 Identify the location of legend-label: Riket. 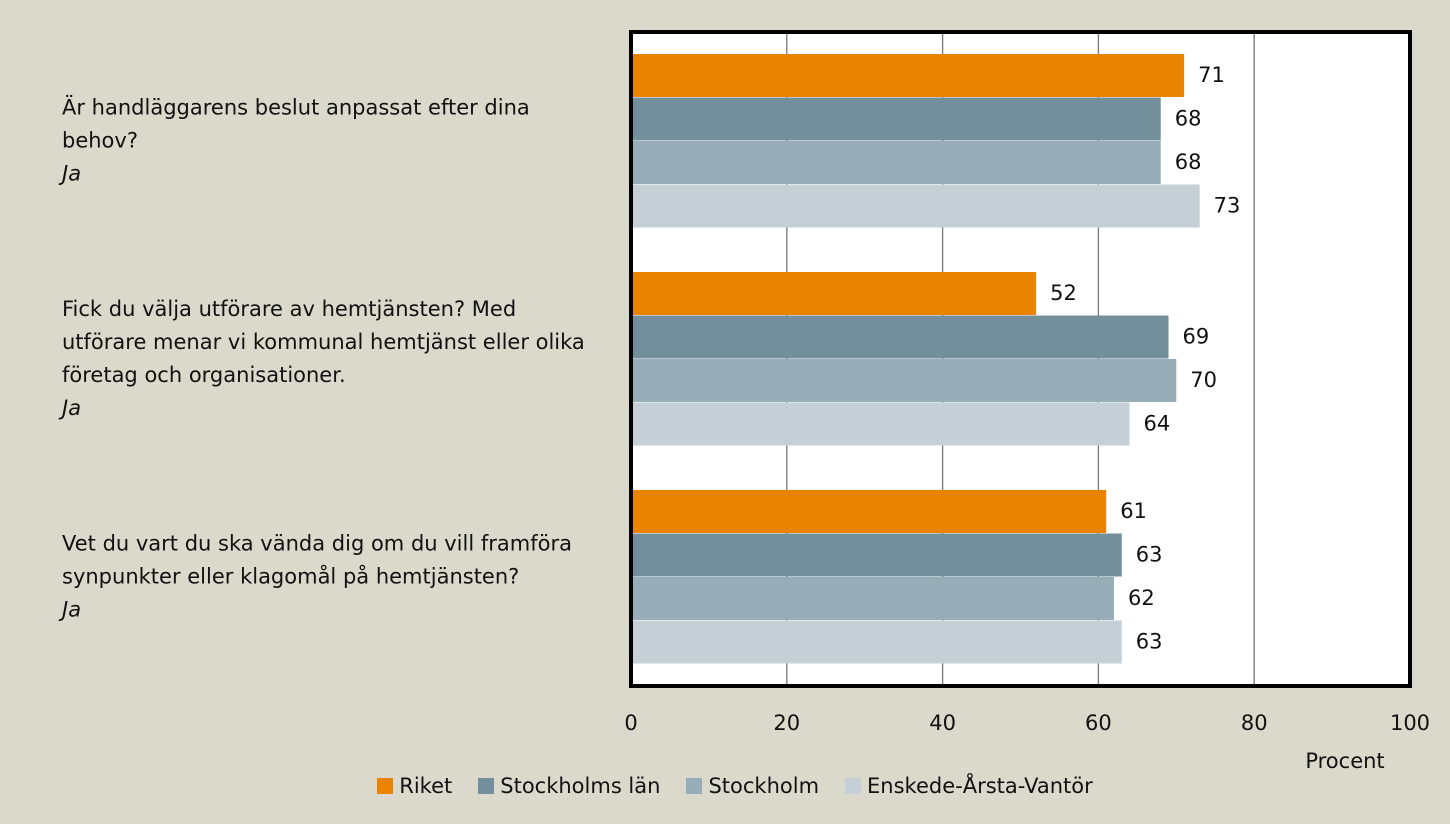
(426, 786).